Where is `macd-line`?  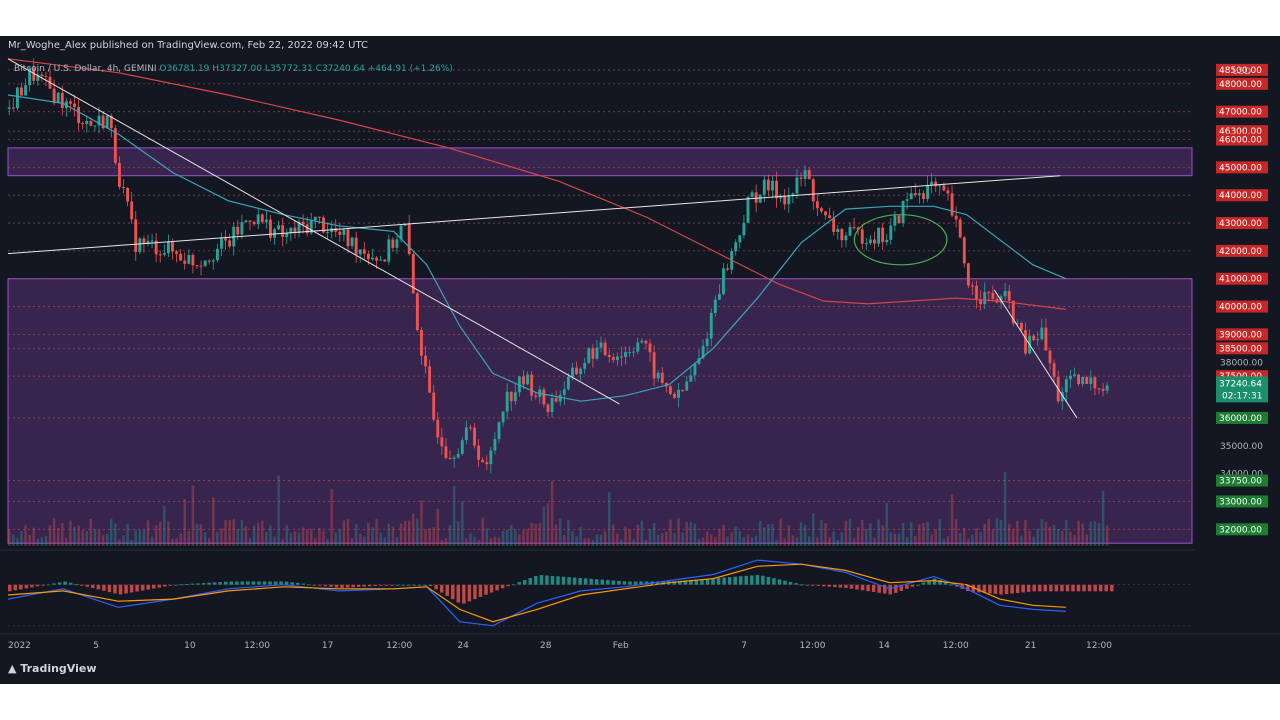
macd-line is located at coordinates (536, 593).